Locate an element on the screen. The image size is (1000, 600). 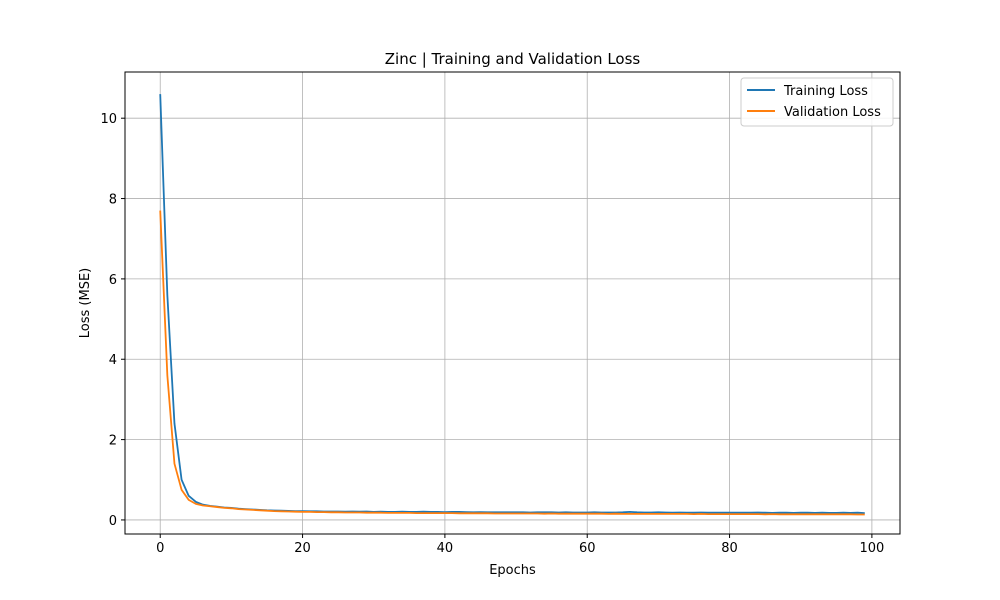
y-tick-label: 2 is located at coordinates (113, 441).